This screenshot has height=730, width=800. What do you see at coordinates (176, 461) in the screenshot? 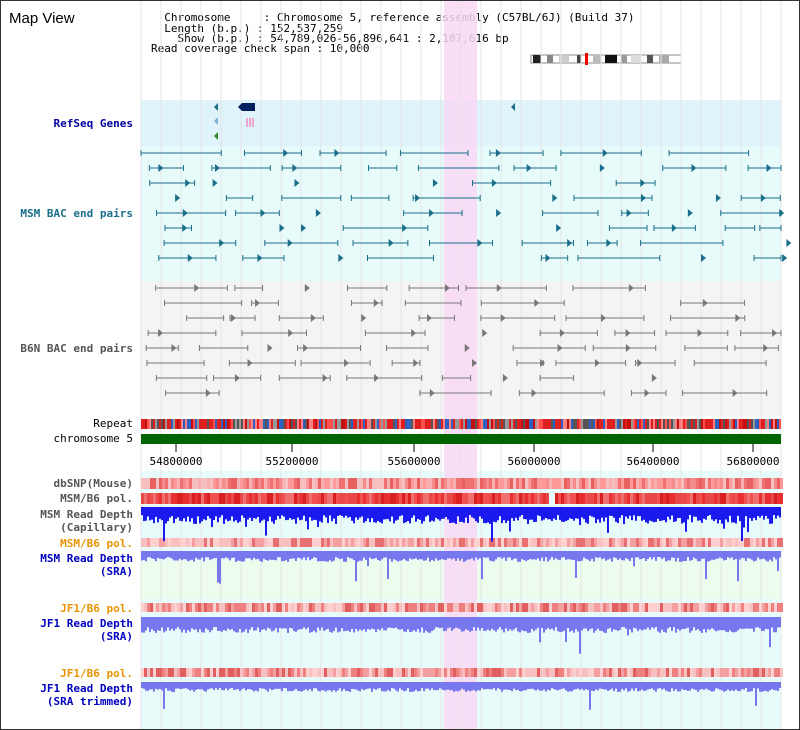
I see `axis-tick-label: 54800000` at bounding box center [176, 461].